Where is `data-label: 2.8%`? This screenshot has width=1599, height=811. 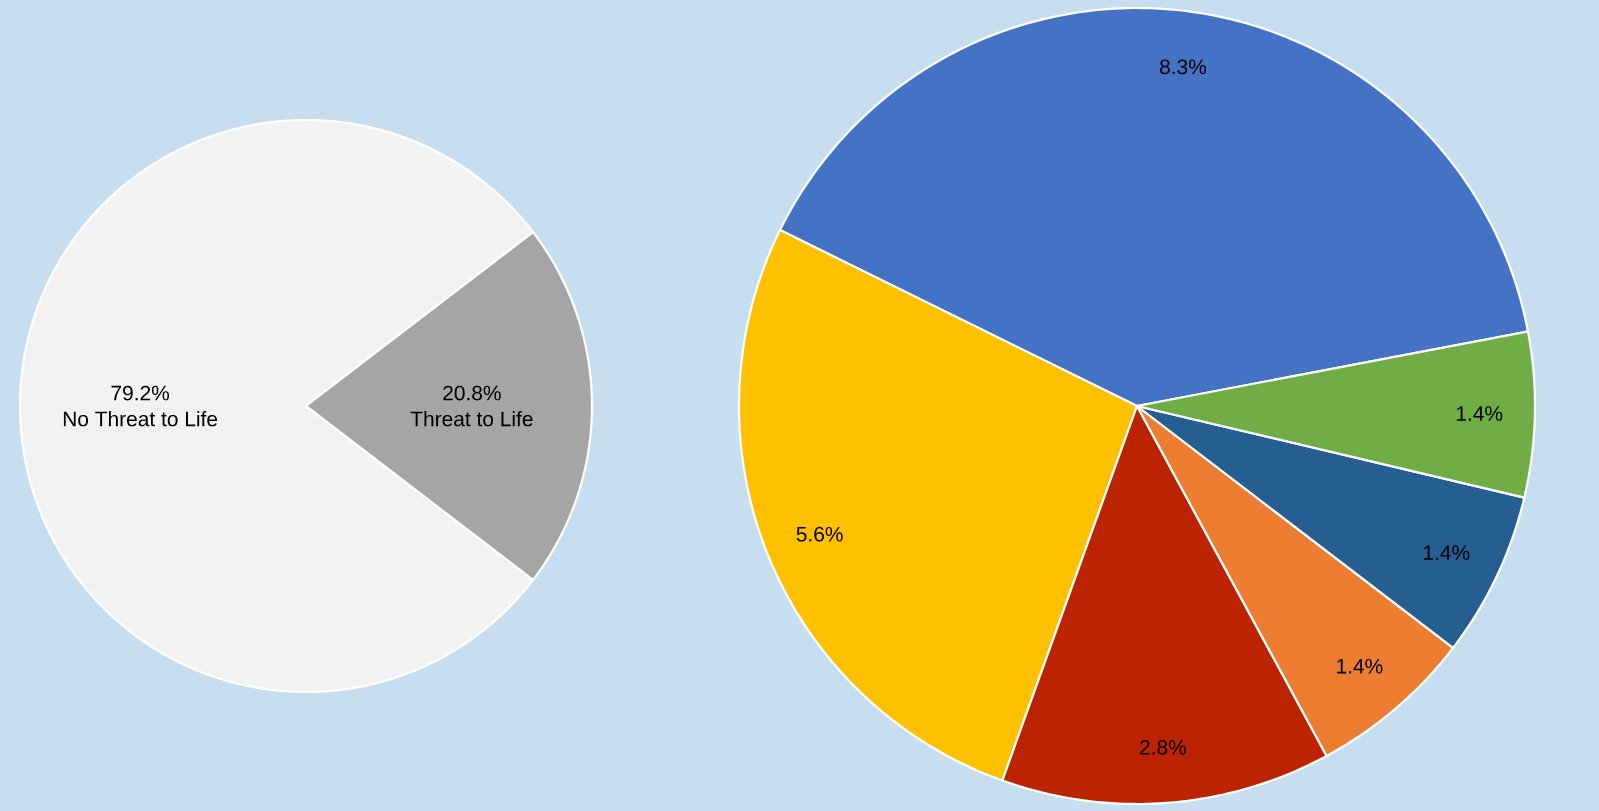 data-label: 2.8% is located at coordinates (1163, 747).